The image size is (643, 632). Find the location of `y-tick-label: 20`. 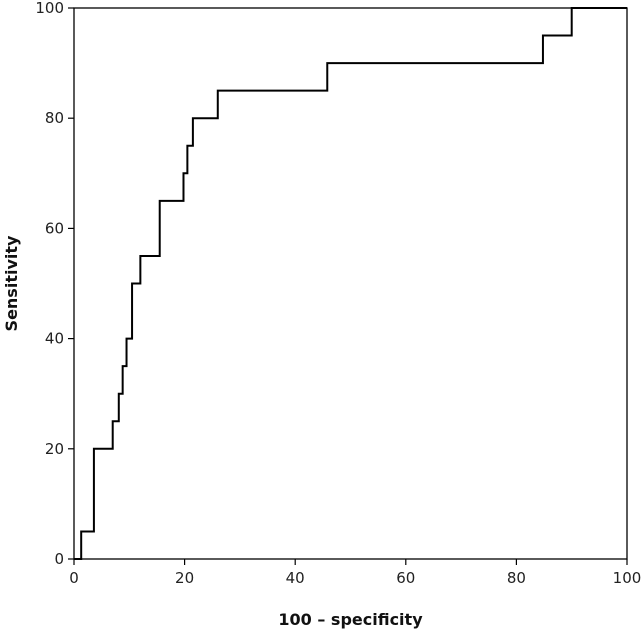

y-tick-label: 20 is located at coordinates (54, 449).